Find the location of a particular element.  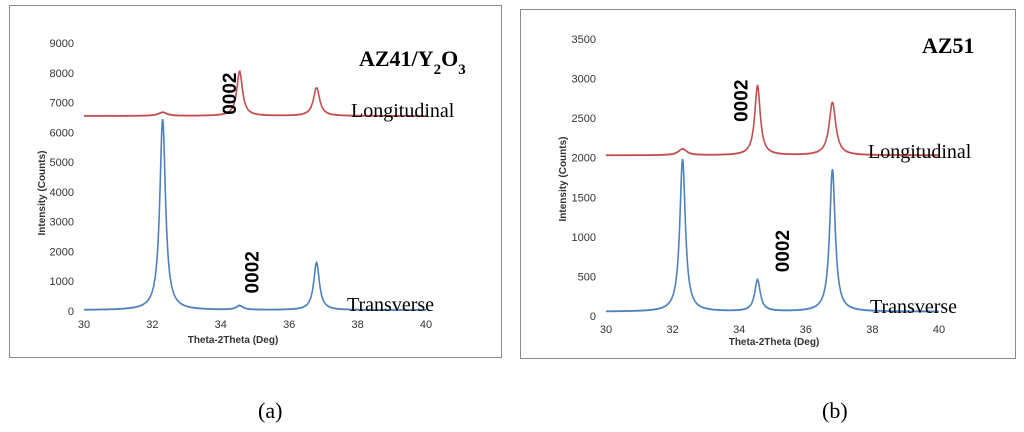

chart-title-b: AZ51 is located at coordinates (948, 45).